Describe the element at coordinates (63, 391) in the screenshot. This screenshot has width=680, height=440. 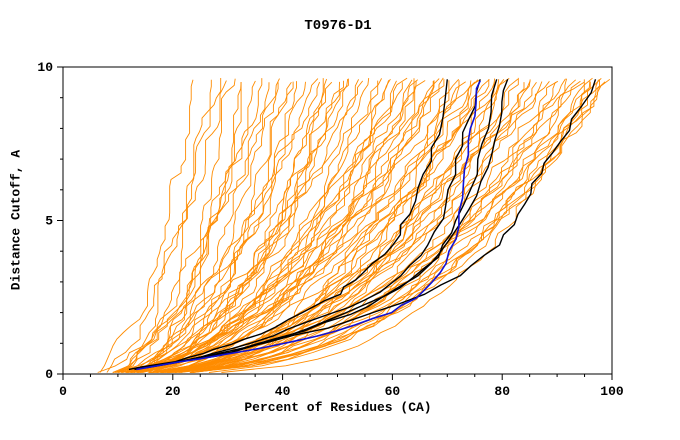
I see `x-tick-label: 0` at that location.